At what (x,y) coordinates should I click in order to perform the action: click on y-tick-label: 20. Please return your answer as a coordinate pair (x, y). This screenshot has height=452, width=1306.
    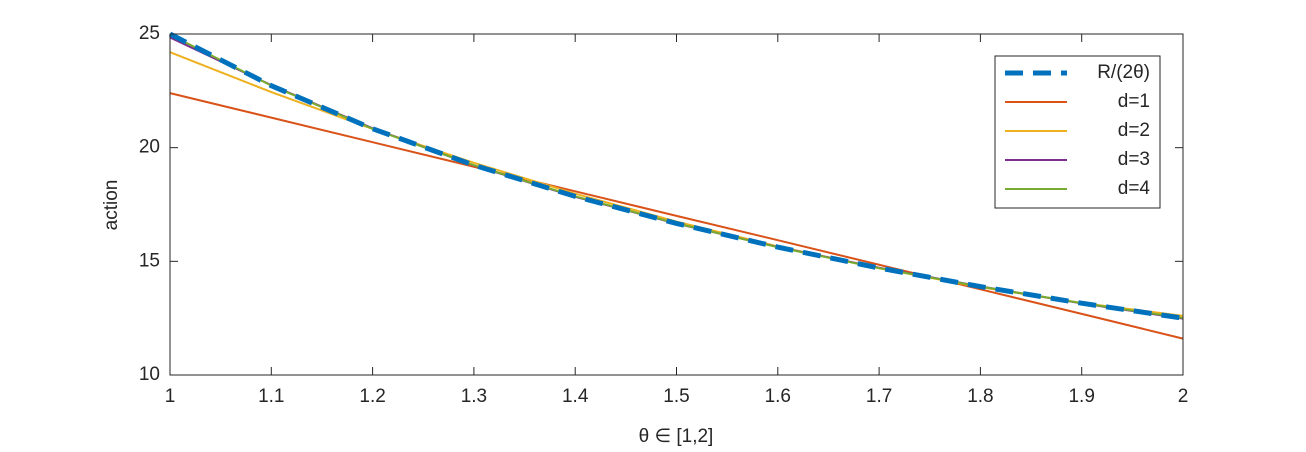
    Looking at the image, I should click on (149, 147).